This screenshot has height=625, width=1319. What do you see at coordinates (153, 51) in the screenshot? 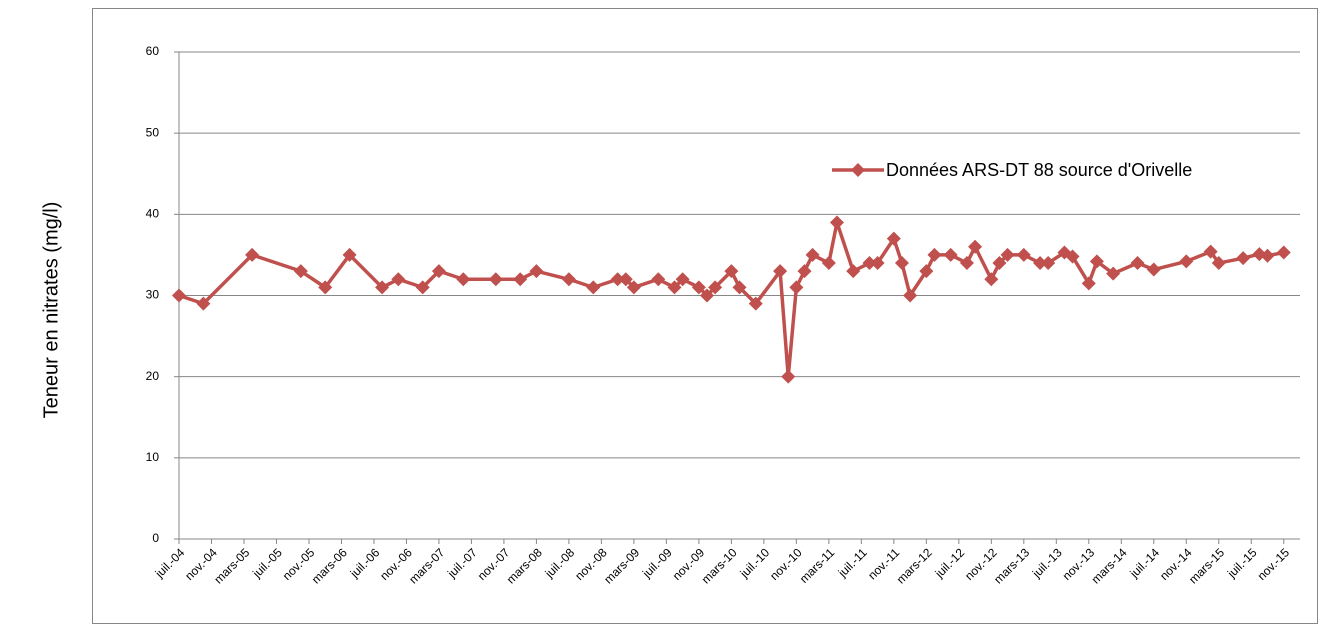
I see `y-tick-label: 60` at bounding box center [153, 51].